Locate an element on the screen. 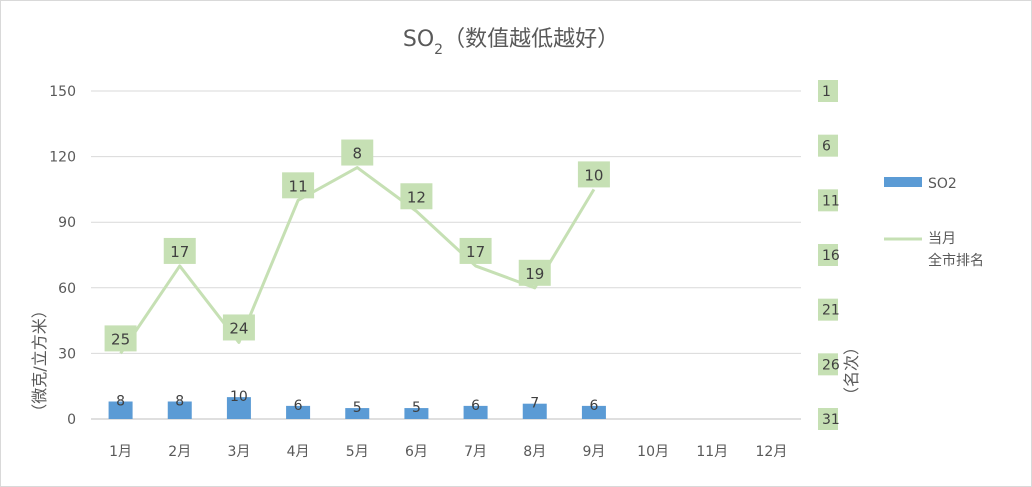  y-right-tick: 16 is located at coordinates (829, 255).